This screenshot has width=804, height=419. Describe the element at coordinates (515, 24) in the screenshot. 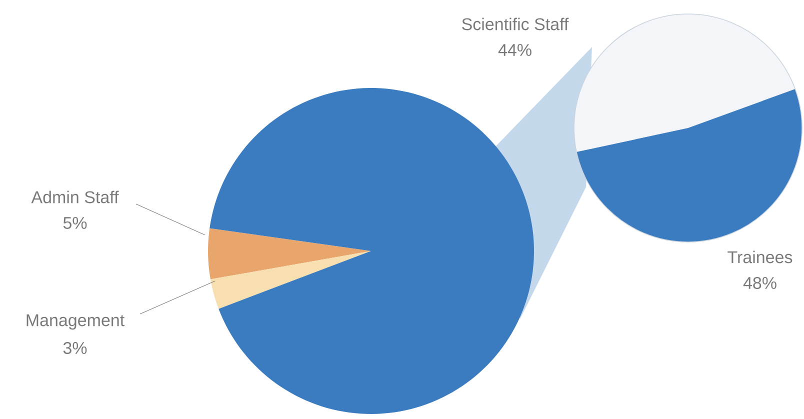

I see `slice-label: Scientific Staff` at that location.